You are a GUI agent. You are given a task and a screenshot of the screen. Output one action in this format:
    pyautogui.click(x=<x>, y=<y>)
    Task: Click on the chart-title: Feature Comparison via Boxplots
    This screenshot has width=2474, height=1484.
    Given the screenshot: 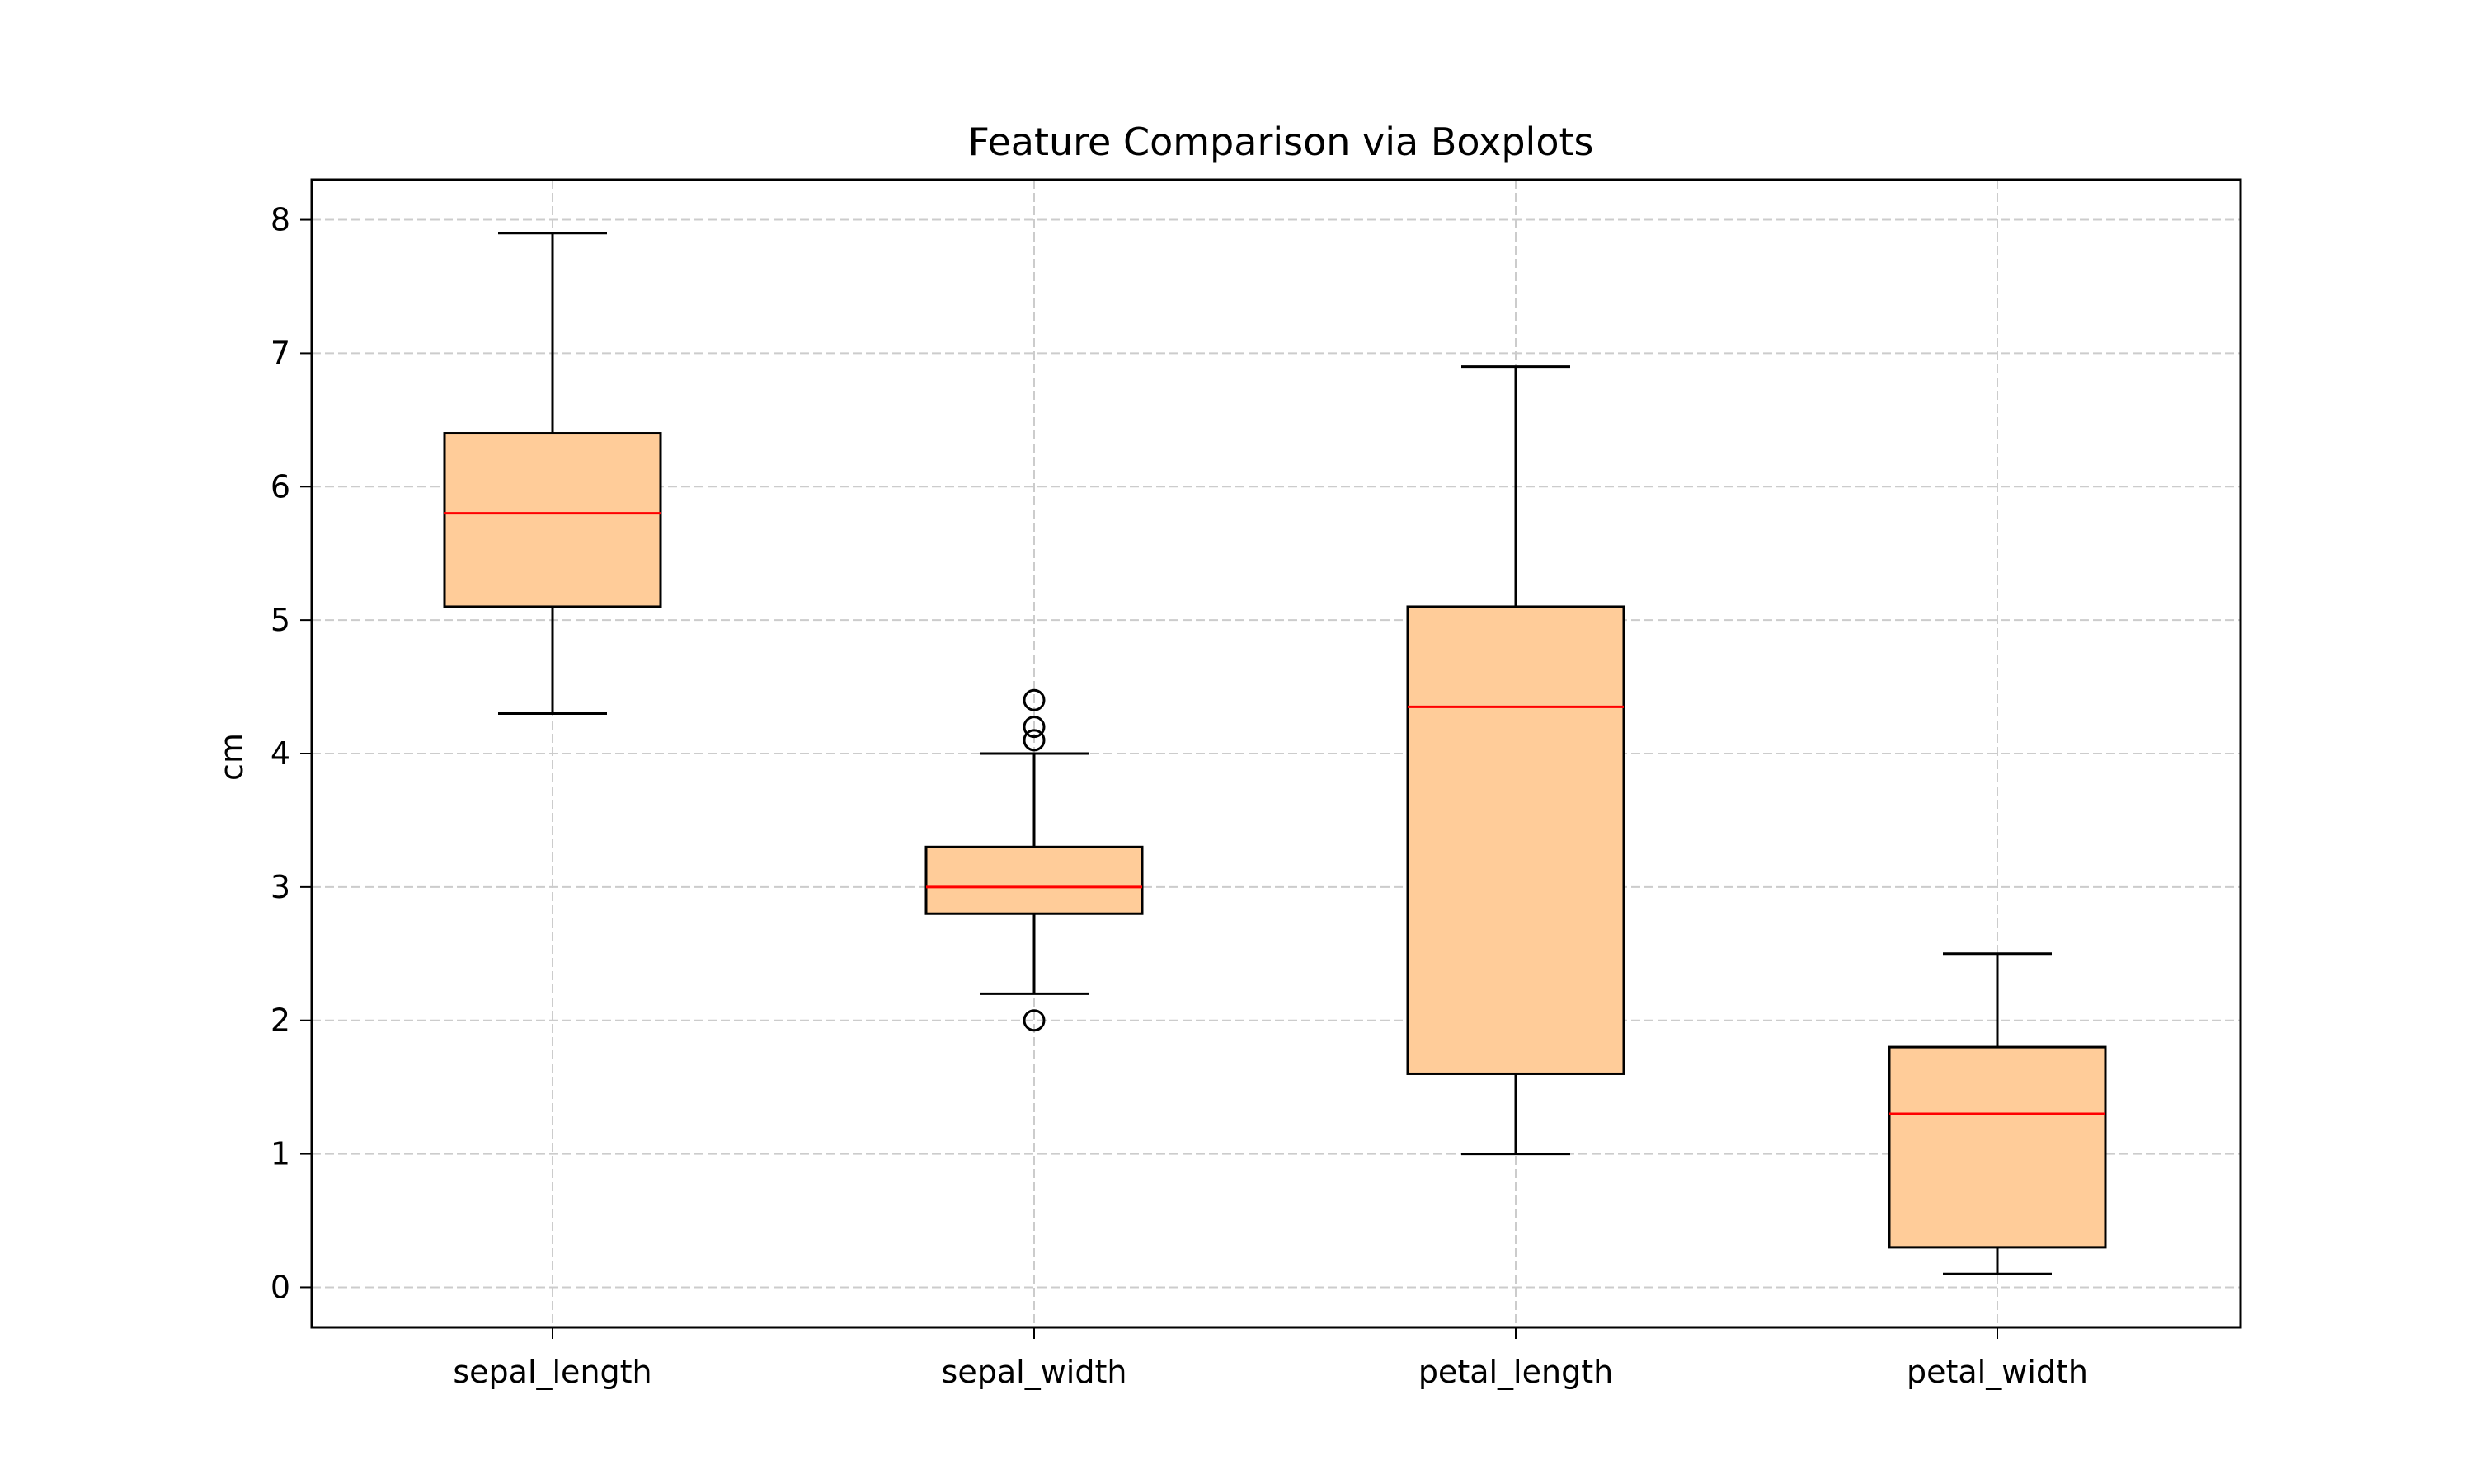 What is the action you would take?
    pyautogui.click(x=1281, y=142)
    